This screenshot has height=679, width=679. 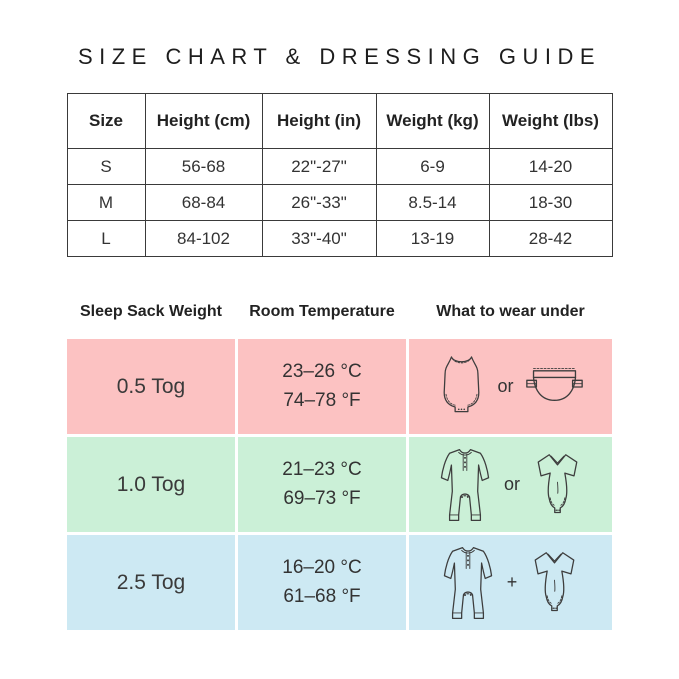 I want to click on size-table-header-weight-kg: Weight (kg), so click(x=432, y=121).